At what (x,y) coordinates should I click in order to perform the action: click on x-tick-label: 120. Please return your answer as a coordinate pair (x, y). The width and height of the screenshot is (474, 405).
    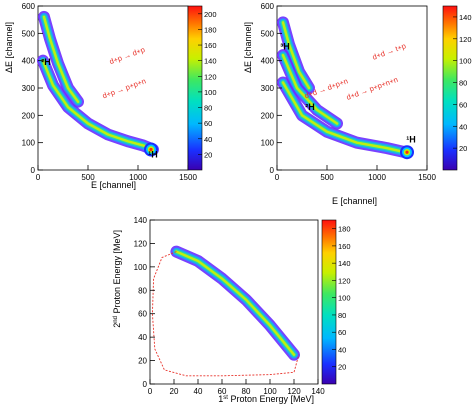
    Looking at the image, I should click on (294, 391).